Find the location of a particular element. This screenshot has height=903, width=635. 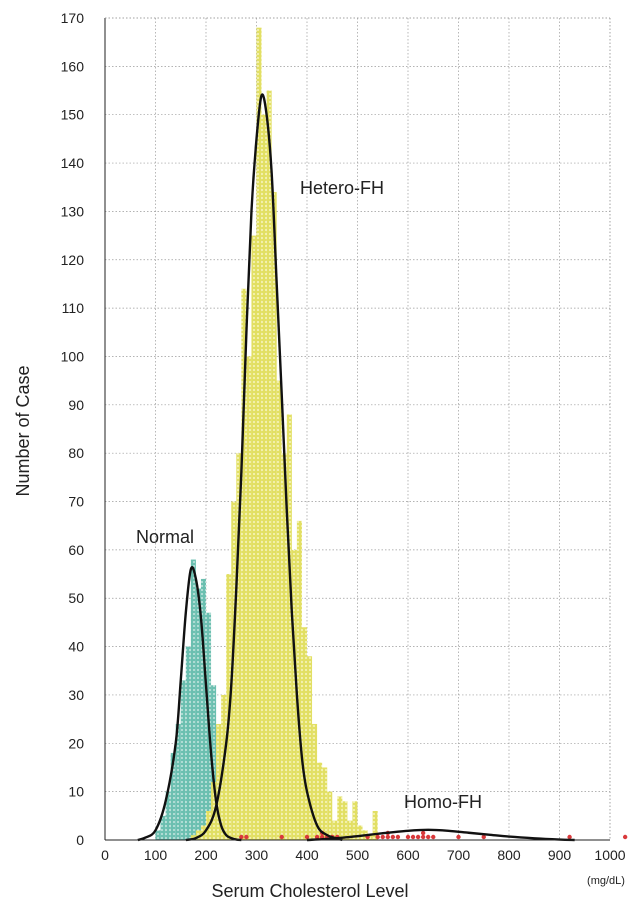

y-tick-label: 50 is located at coordinates (76, 598).